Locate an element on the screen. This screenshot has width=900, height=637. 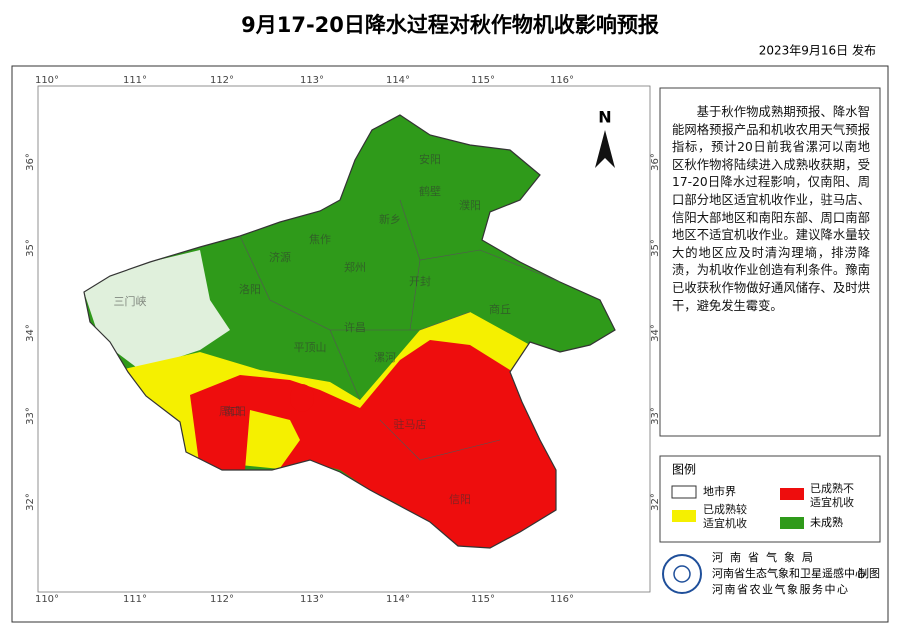
org: 河南省生态气象和卫星遥感中心 is located at coordinates (789, 573).